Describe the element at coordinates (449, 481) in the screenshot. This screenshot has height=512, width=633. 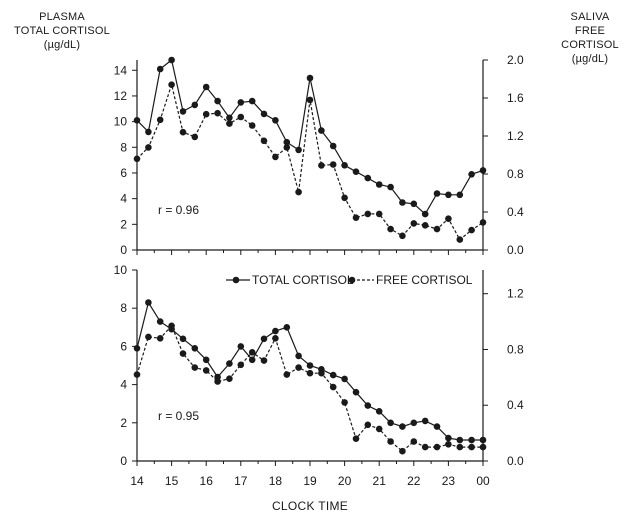
I see `x-tick-label: 23` at that location.